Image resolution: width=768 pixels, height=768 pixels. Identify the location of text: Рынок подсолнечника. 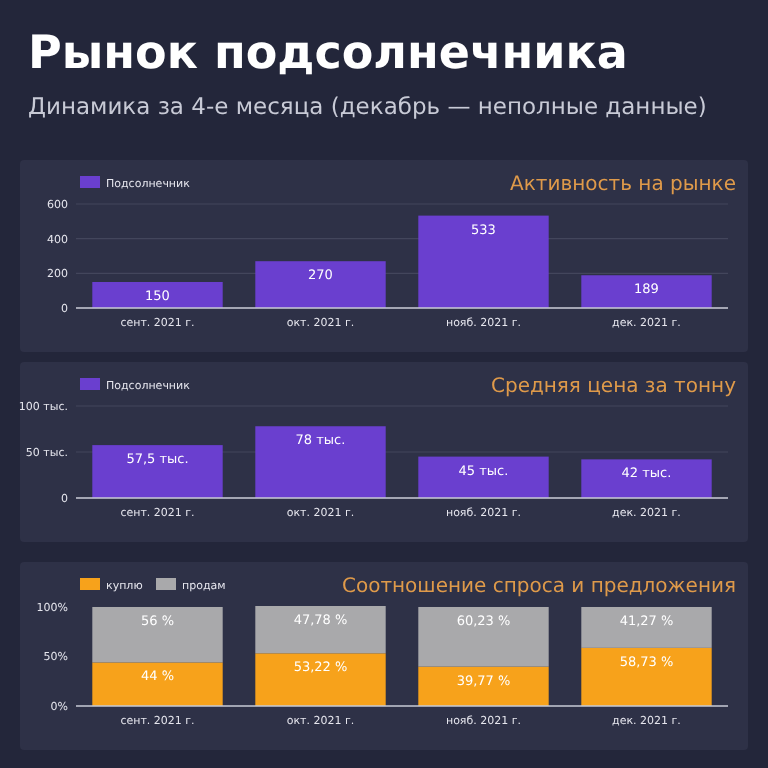
(328, 54).